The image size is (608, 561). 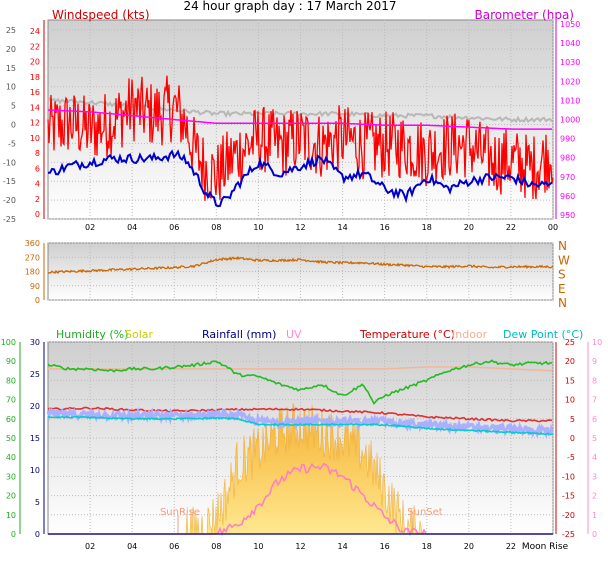 I want to click on wind-tick-label: 10, so click(x=35, y=138).